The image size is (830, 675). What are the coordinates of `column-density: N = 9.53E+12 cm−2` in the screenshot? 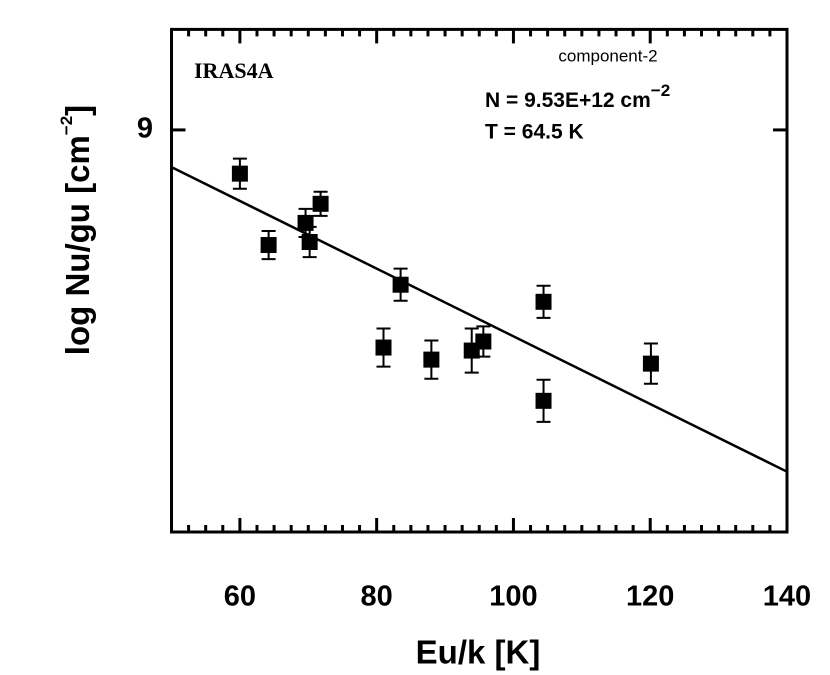 It's located at (577, 96).